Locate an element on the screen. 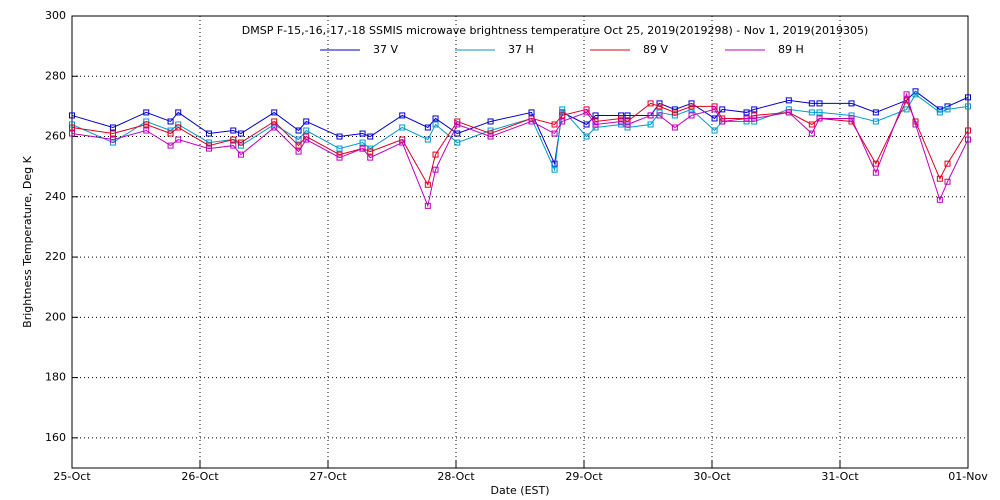 The width and height of the screenshot is (1000, 500). y-axis-label: Brightness Temperature, Deg K is located at coordinates (27, 241).